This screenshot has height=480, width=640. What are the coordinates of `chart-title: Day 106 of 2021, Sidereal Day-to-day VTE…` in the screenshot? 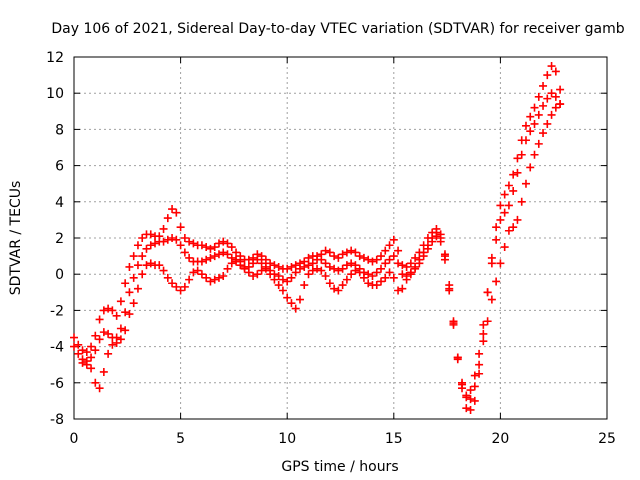 It's located at (337, 29).